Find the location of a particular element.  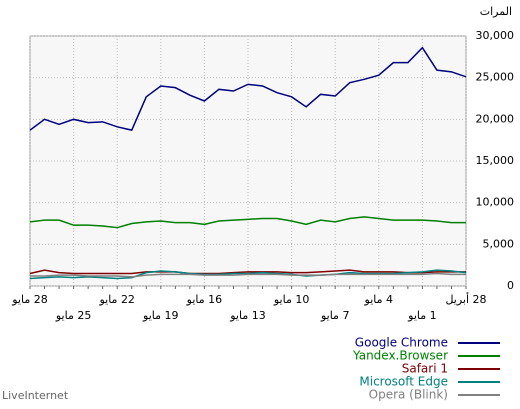

x-tick-label: 16 مايو is located at coordinates (204, 299).